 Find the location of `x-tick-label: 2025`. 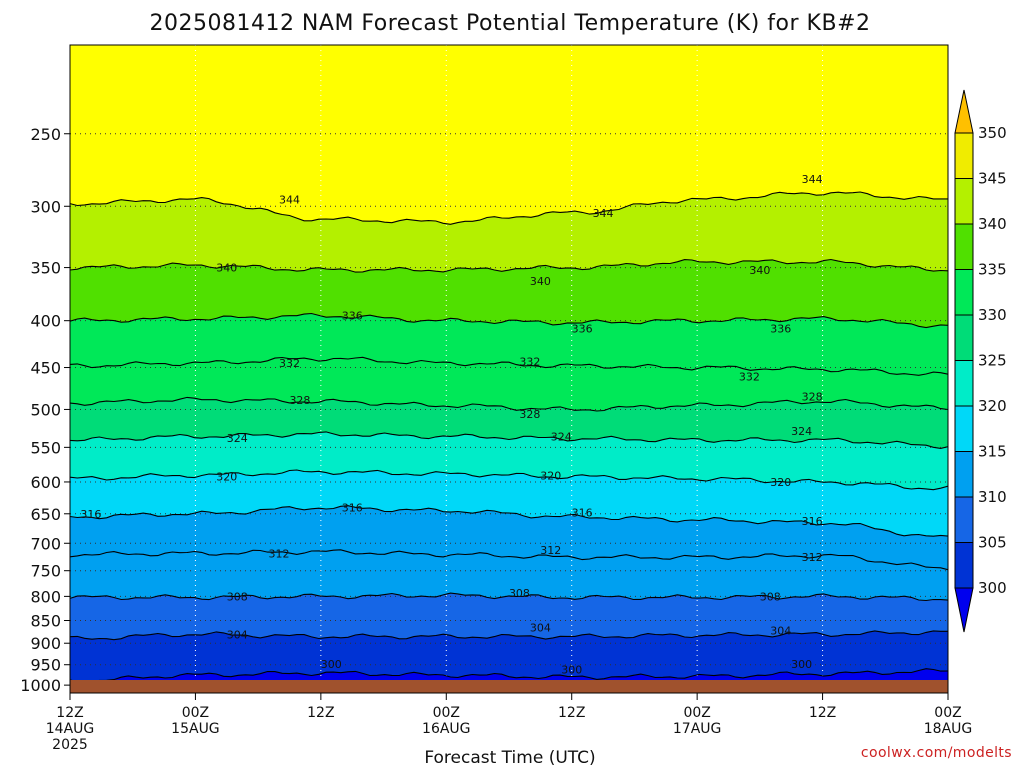

x-tick-label: 2025 is located at coordinates (70, 745).